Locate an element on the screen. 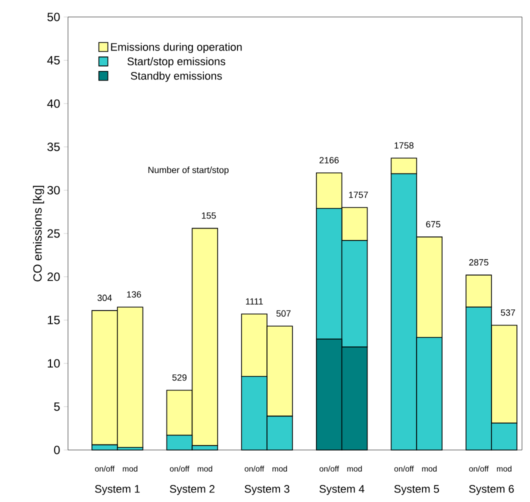 The image size is (530, 502). annotation: 155 is located at coordinates (209, 215).